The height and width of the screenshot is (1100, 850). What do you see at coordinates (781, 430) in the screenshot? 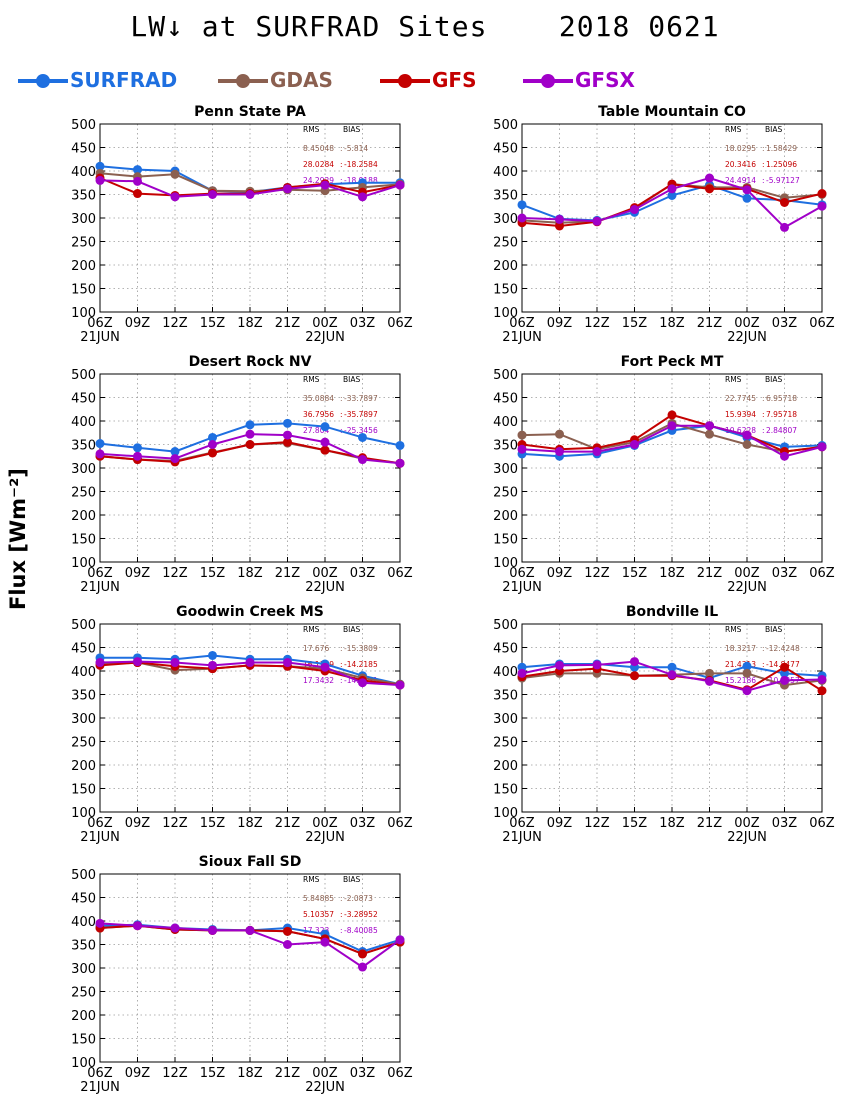
I see `stats-bias: 2.84807` at bounding box center [781, 430].